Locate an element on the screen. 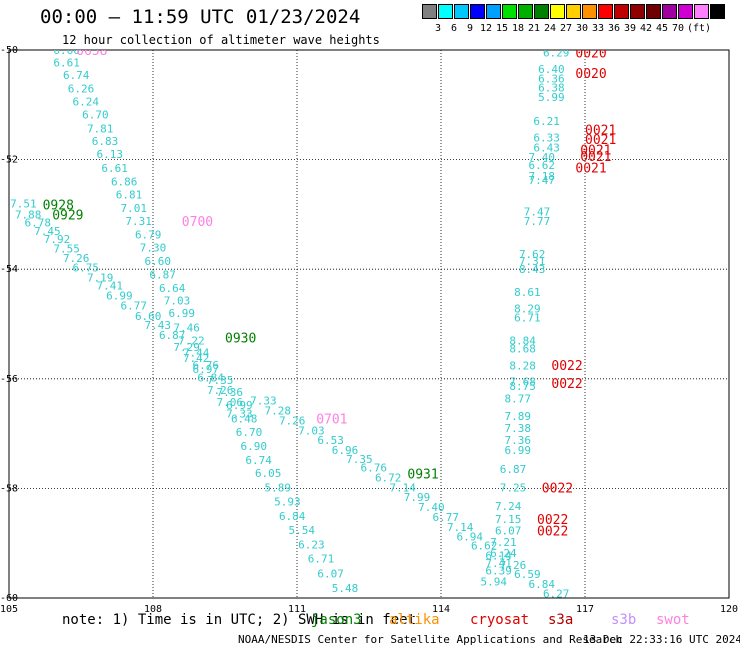  satellite-label-s3a: s3a is located at coordinates (561, 620).